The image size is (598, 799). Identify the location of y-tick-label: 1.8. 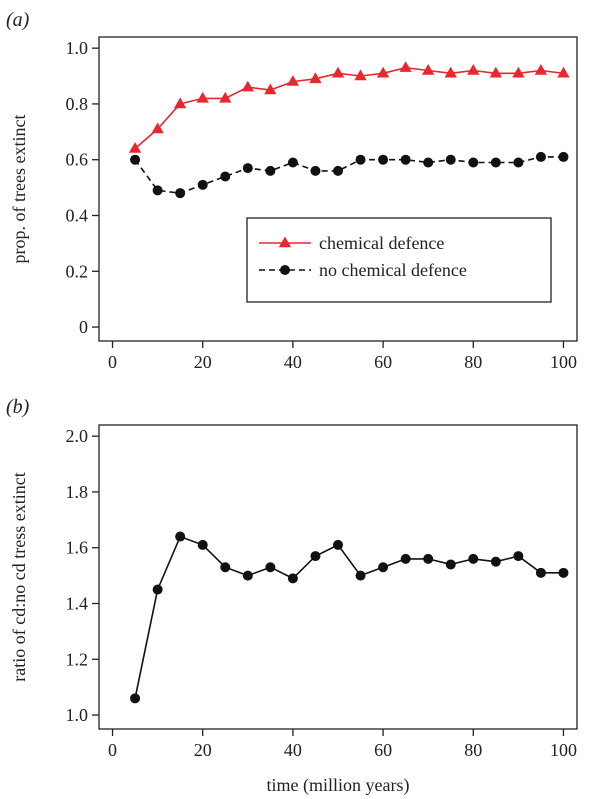
(77, 492).